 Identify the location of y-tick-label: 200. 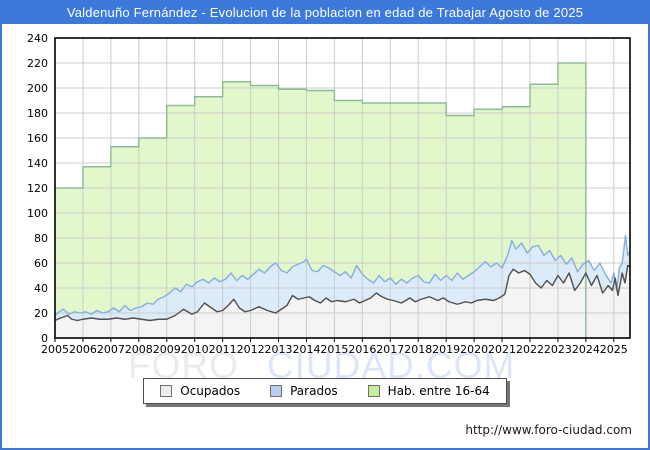
(37, 88).